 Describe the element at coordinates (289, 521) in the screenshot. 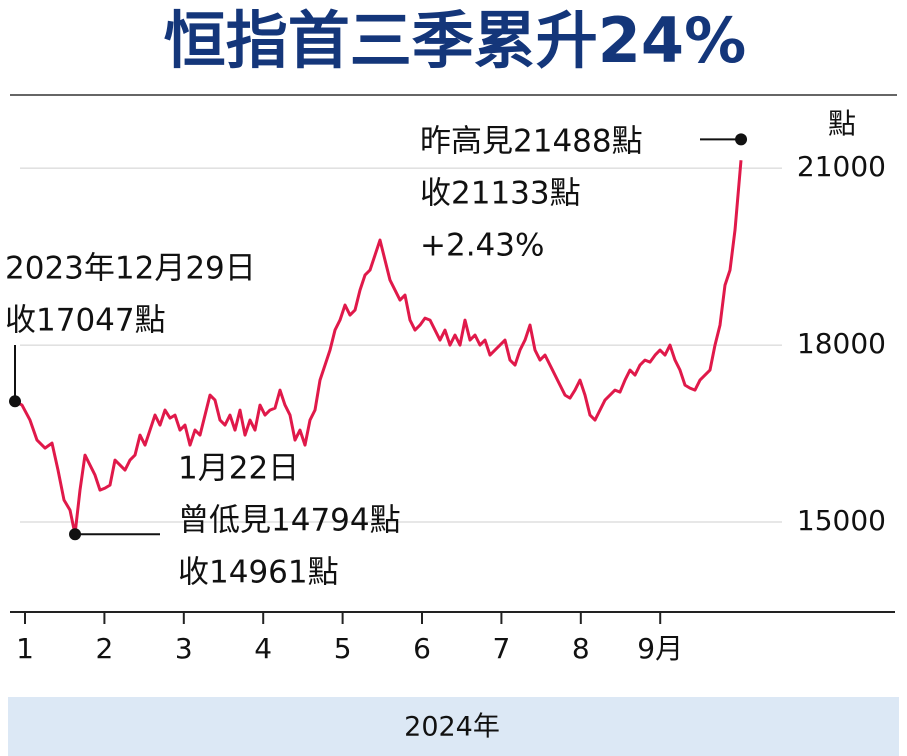

I see `annotation-text: 曾低見14794點` at that location.